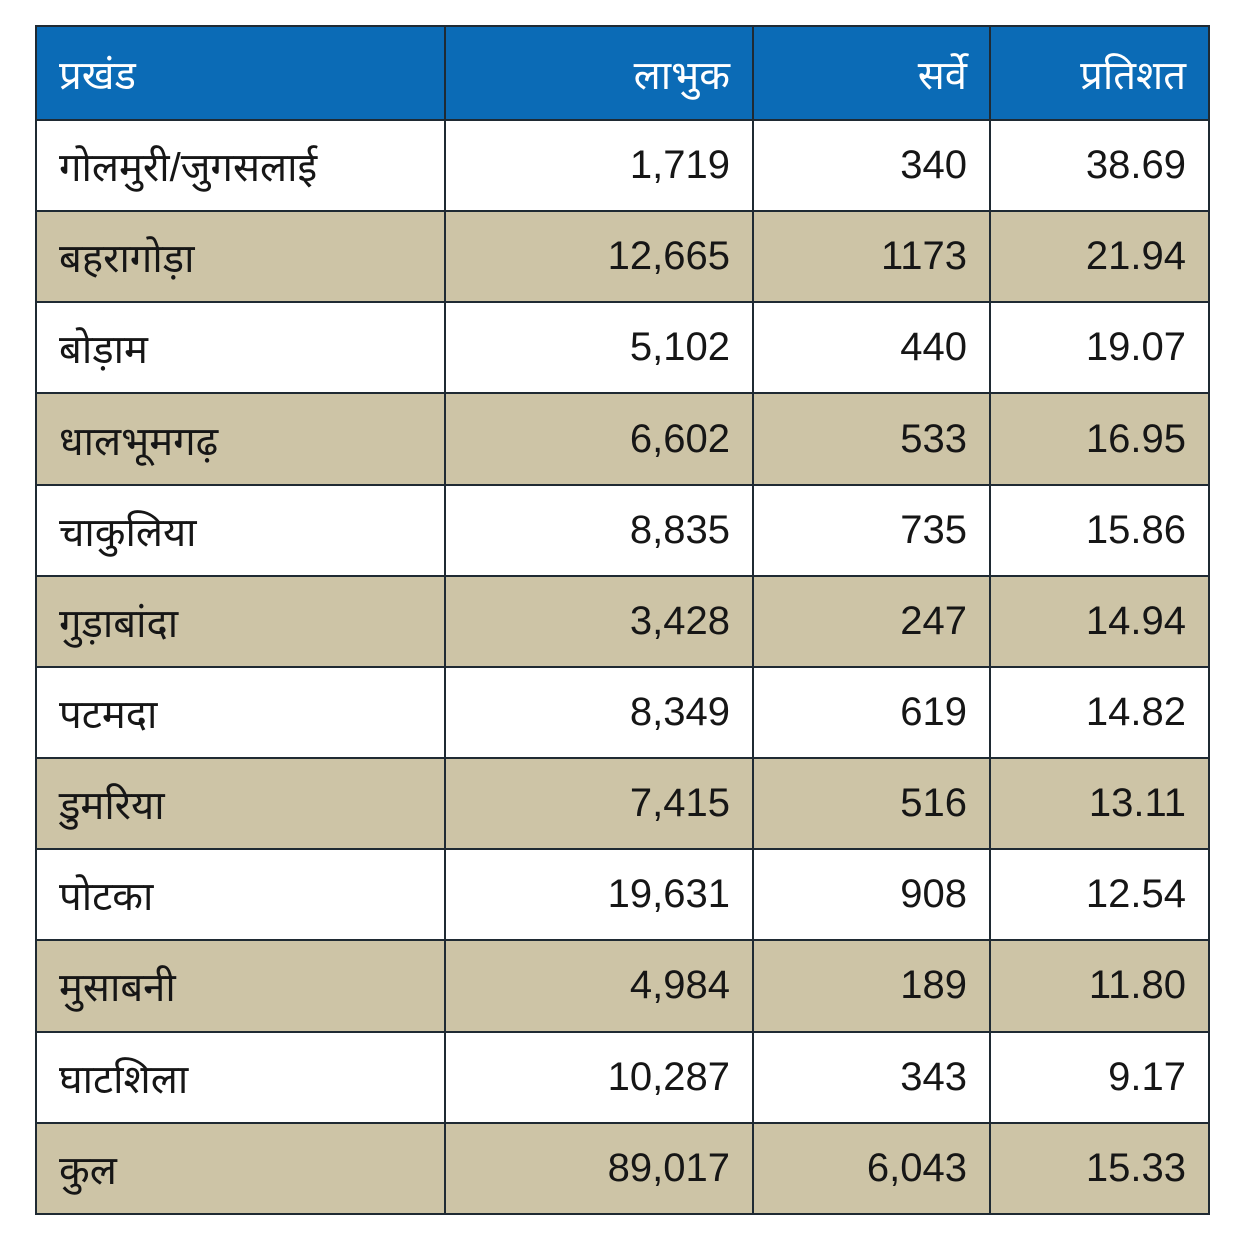 The width and height of the screenshot is (1242, 1244). I want to click on survey-cell: 619, so click(871, 712).